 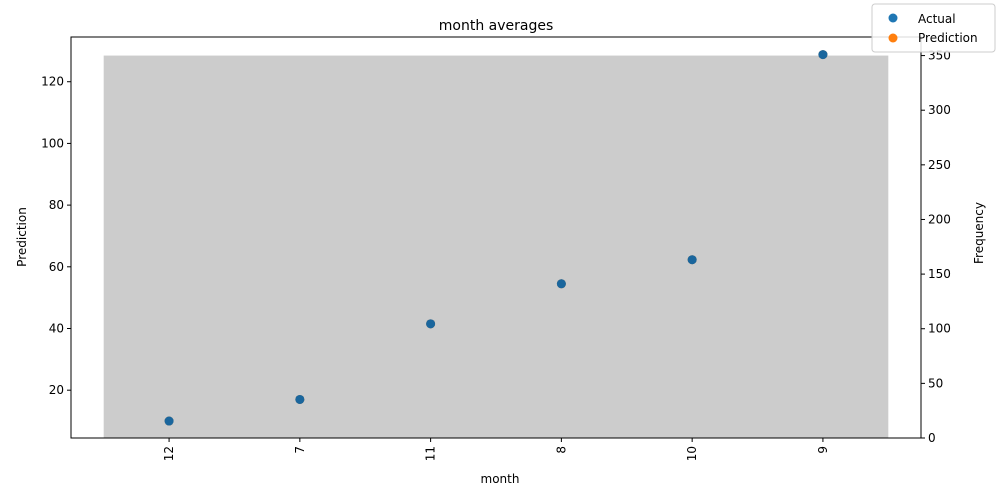 I want to click on y-axis-title: Prediction, so click(x=22, y=237).